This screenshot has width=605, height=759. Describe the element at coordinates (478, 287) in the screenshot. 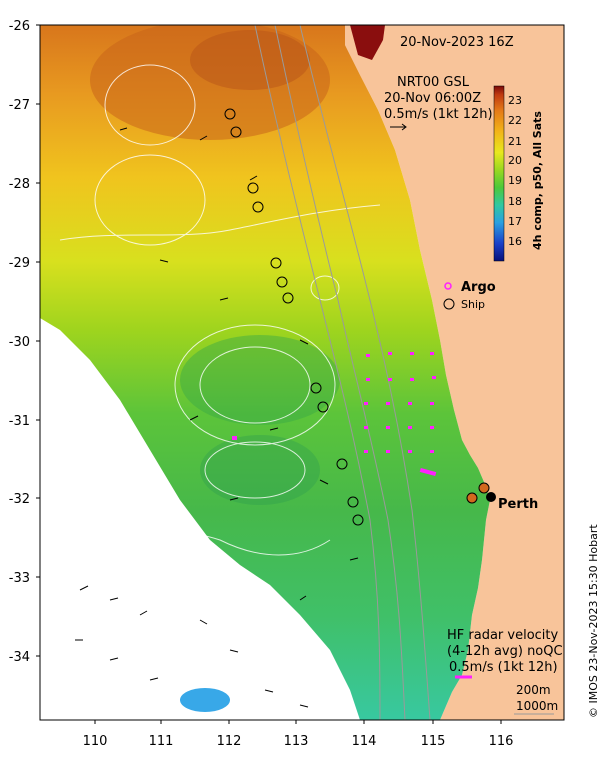

I see `argo-legend-label: Argo` at that location.